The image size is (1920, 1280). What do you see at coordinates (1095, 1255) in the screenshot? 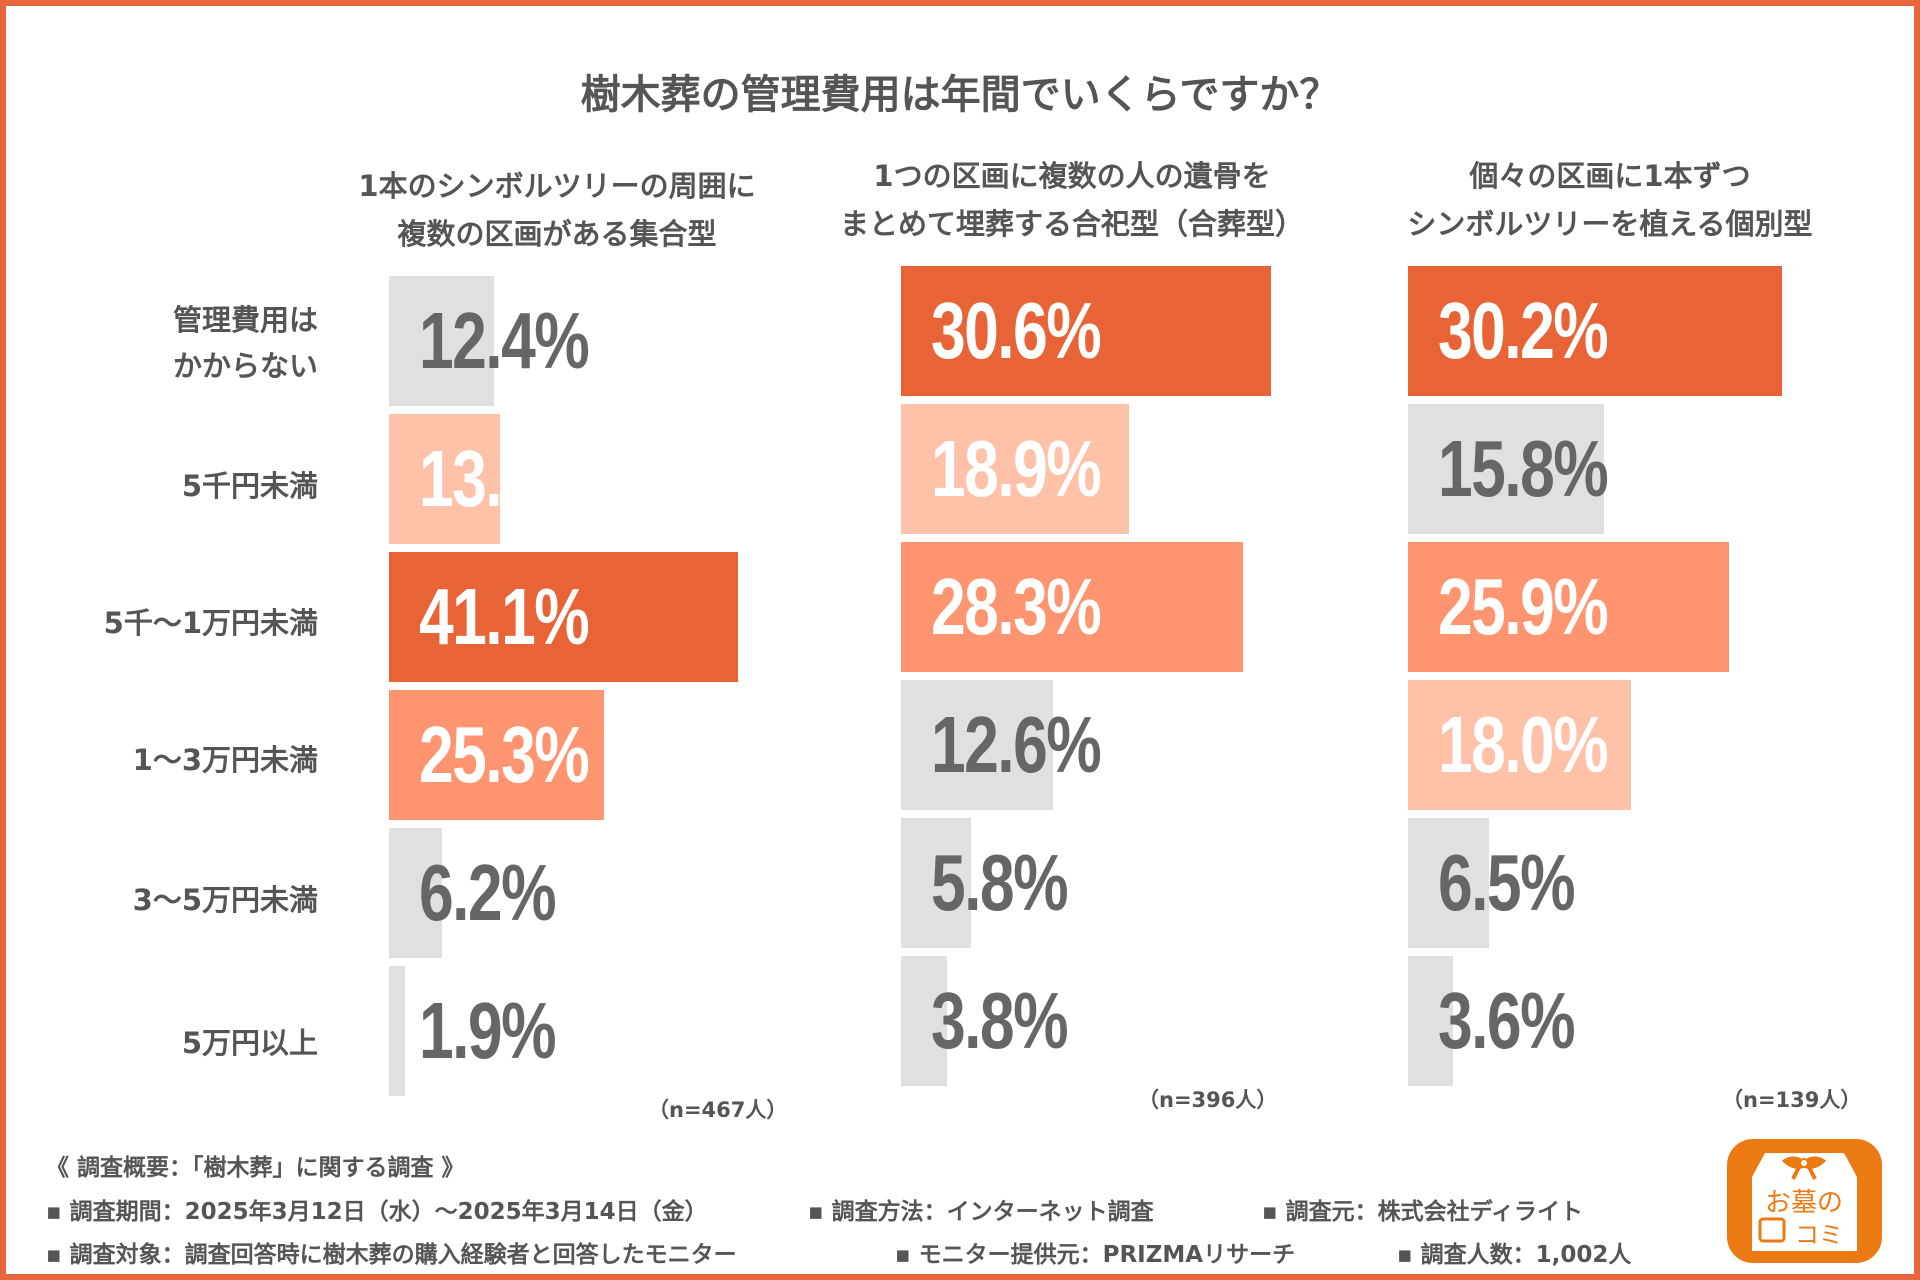
I see `footer-provider: ▪ モニター提供元：PRIZMAリサーチ` at bounding box center [1095, 1255].